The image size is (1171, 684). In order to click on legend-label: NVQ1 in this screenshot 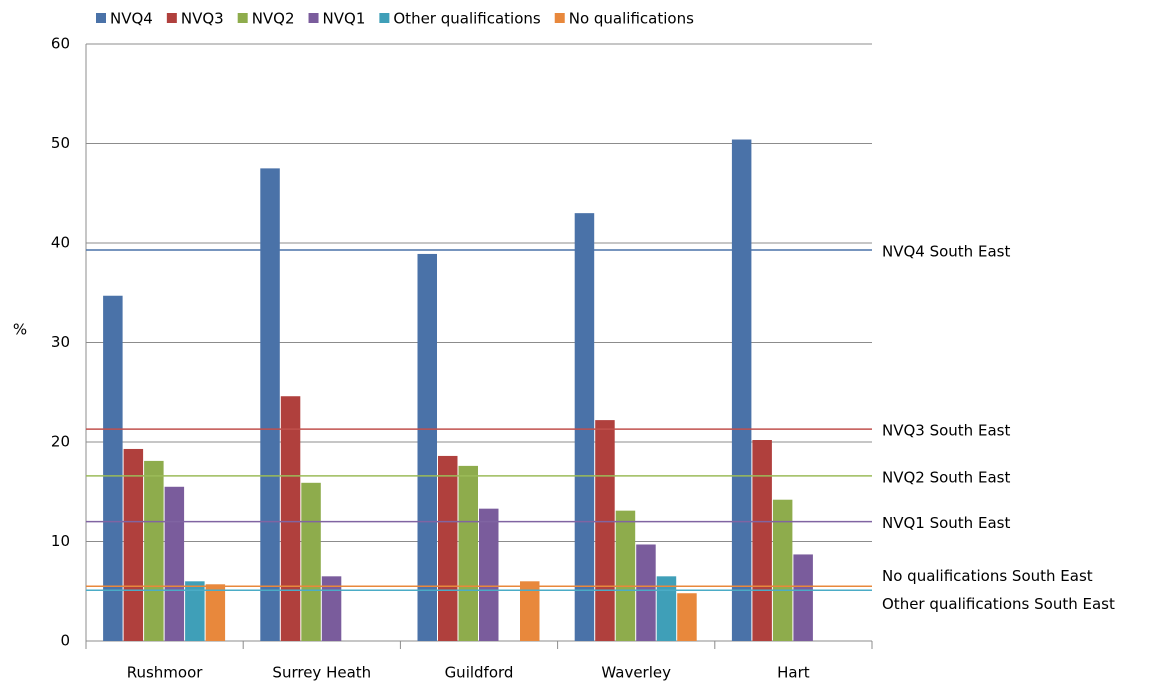, I will do `click(344, 19)`.